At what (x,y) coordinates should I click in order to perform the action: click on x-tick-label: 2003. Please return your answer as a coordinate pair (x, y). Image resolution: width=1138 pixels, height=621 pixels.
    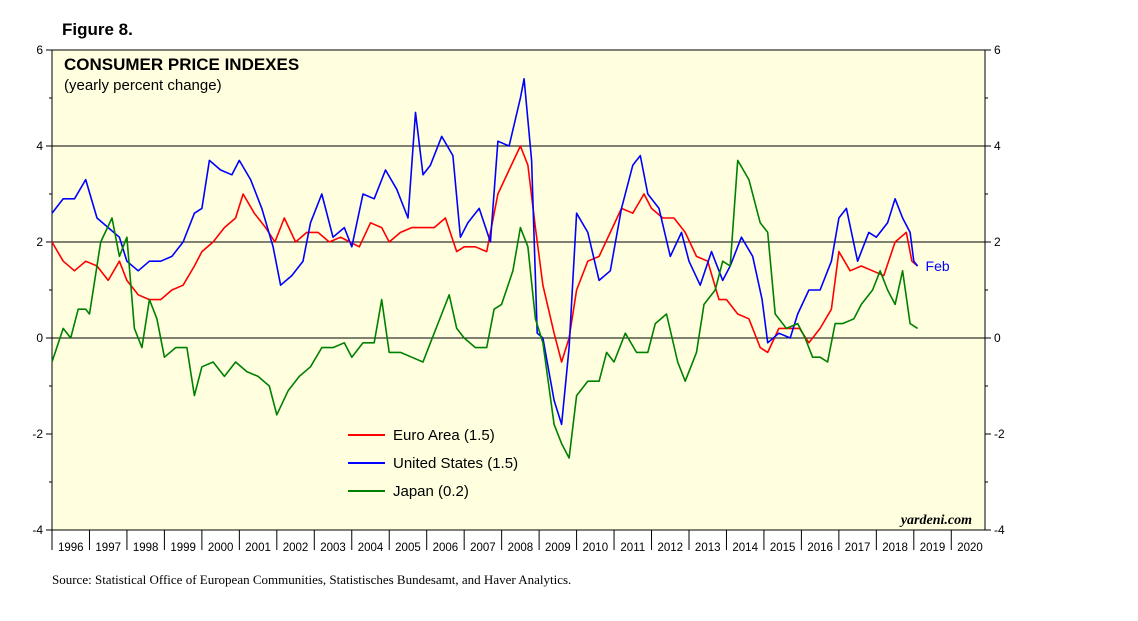
    Looking at the image, I should click on (333, 548).